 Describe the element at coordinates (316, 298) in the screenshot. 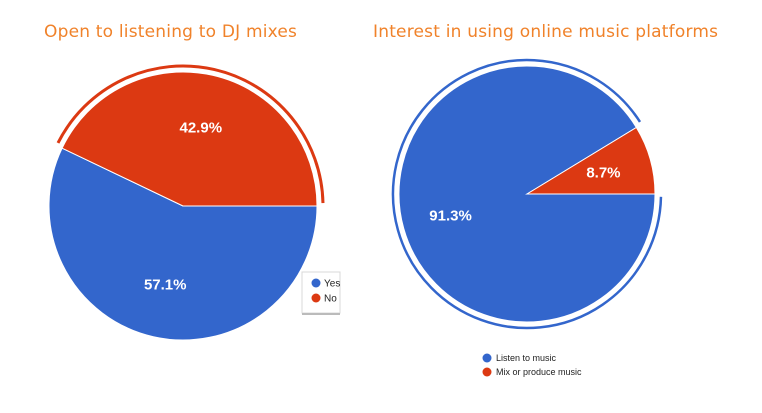

I see `legend-swatch-no` at that location.